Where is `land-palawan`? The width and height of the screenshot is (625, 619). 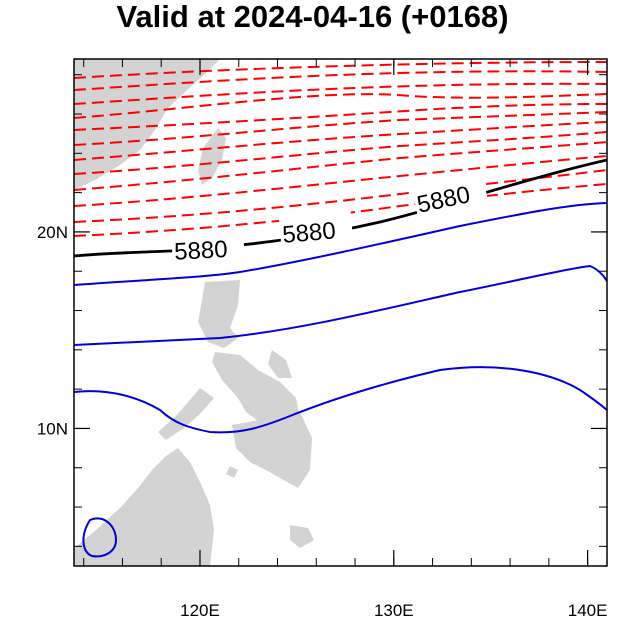 land-palawan is located at coordinates (186, 414).